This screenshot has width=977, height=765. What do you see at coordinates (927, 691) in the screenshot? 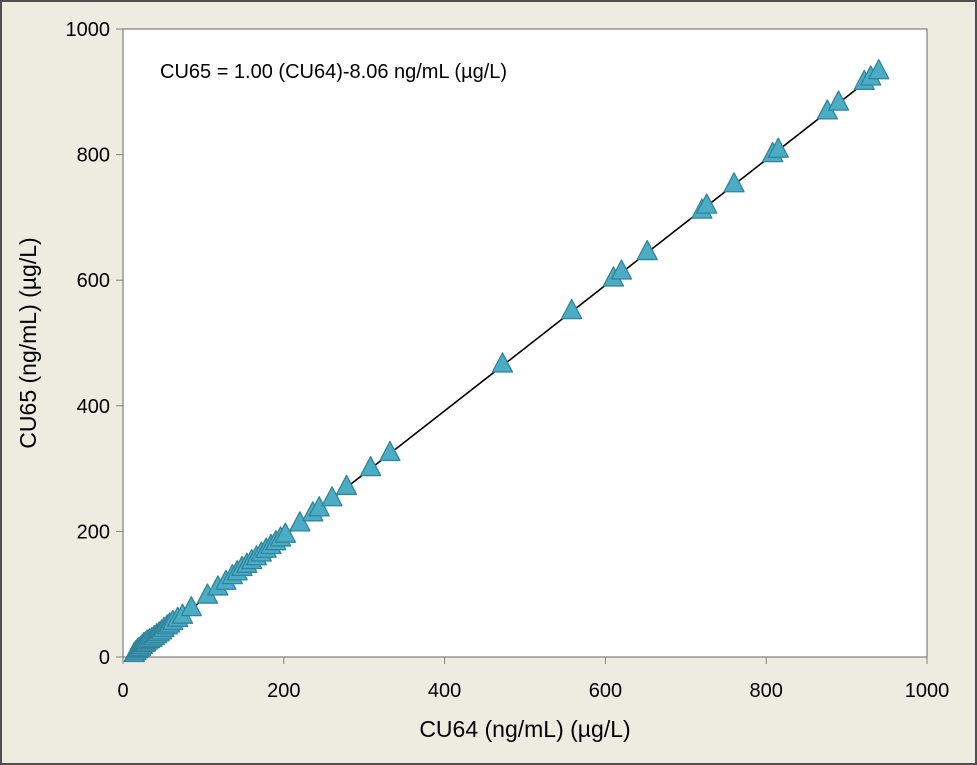
I see `x-tick-label: 1000` at bounding box center [927, 691].